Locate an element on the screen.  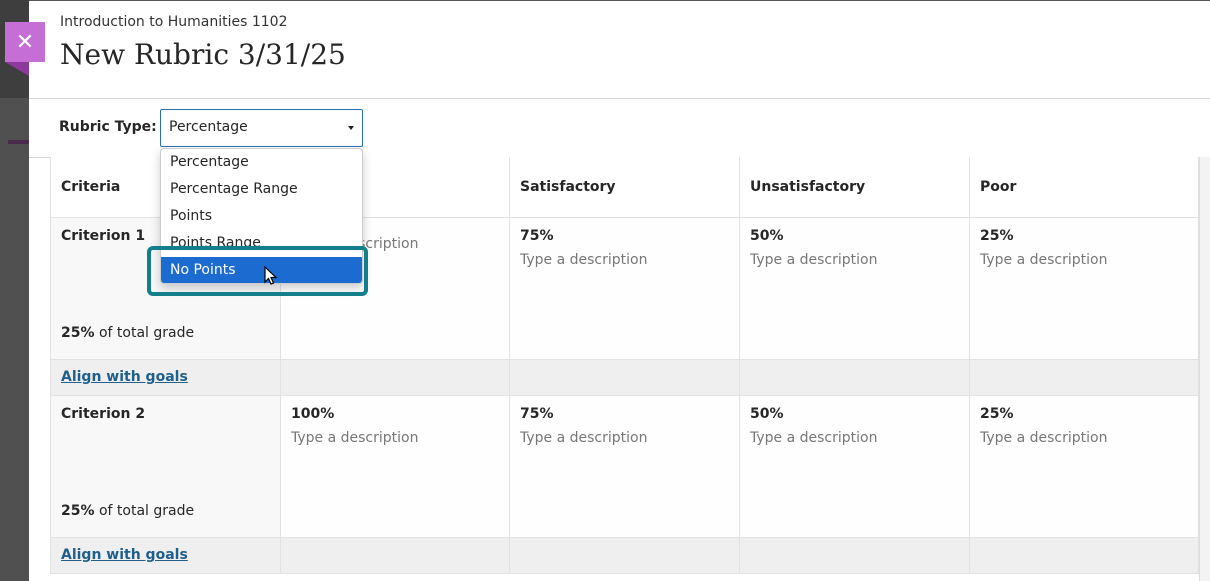
header-poor: Poor is located at coordinates (1084, 187).